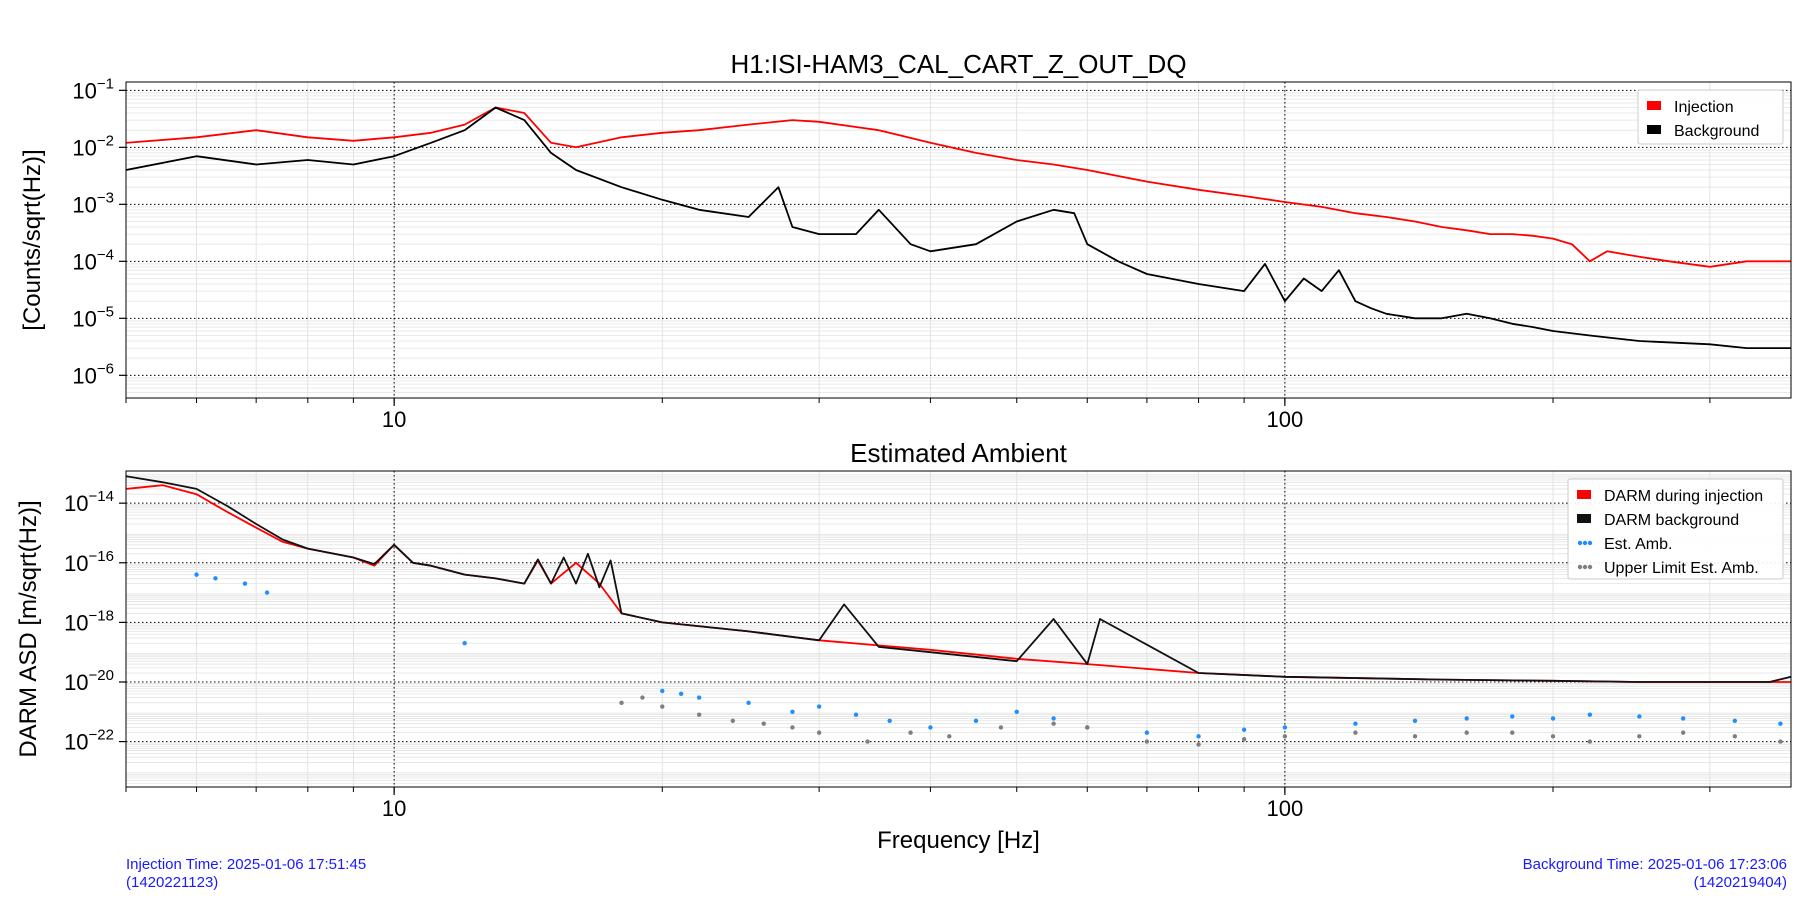  What do you see at coordinates (89, 741) in the screenshot?
I see `y-tick-label: 10⁻²²` at bounding box center [89, 741].